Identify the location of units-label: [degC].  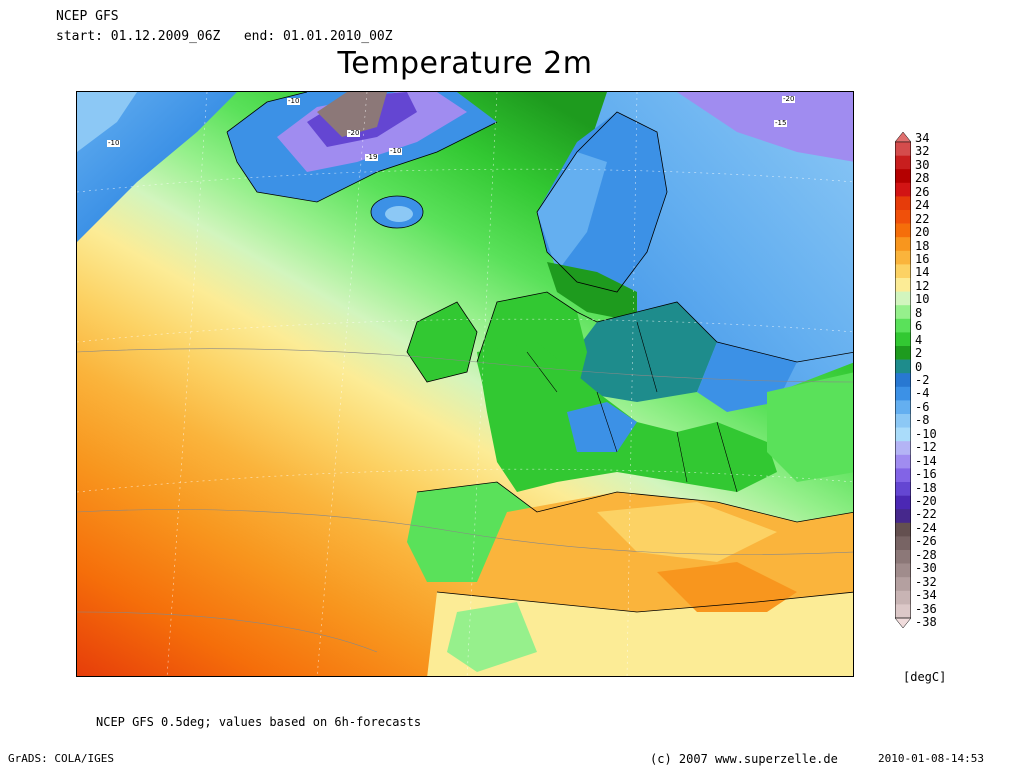
(925, 677).